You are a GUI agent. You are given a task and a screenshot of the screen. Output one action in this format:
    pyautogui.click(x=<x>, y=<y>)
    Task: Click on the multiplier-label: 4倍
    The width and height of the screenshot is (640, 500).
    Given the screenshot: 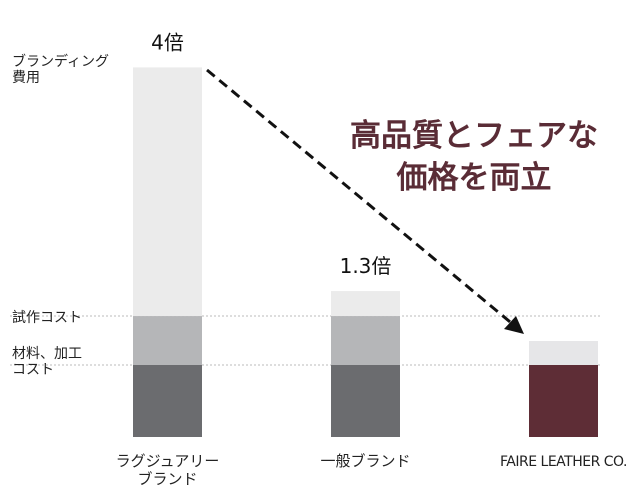 What is the action you would take?
    pyautogui.click(x=167, y=42)
    